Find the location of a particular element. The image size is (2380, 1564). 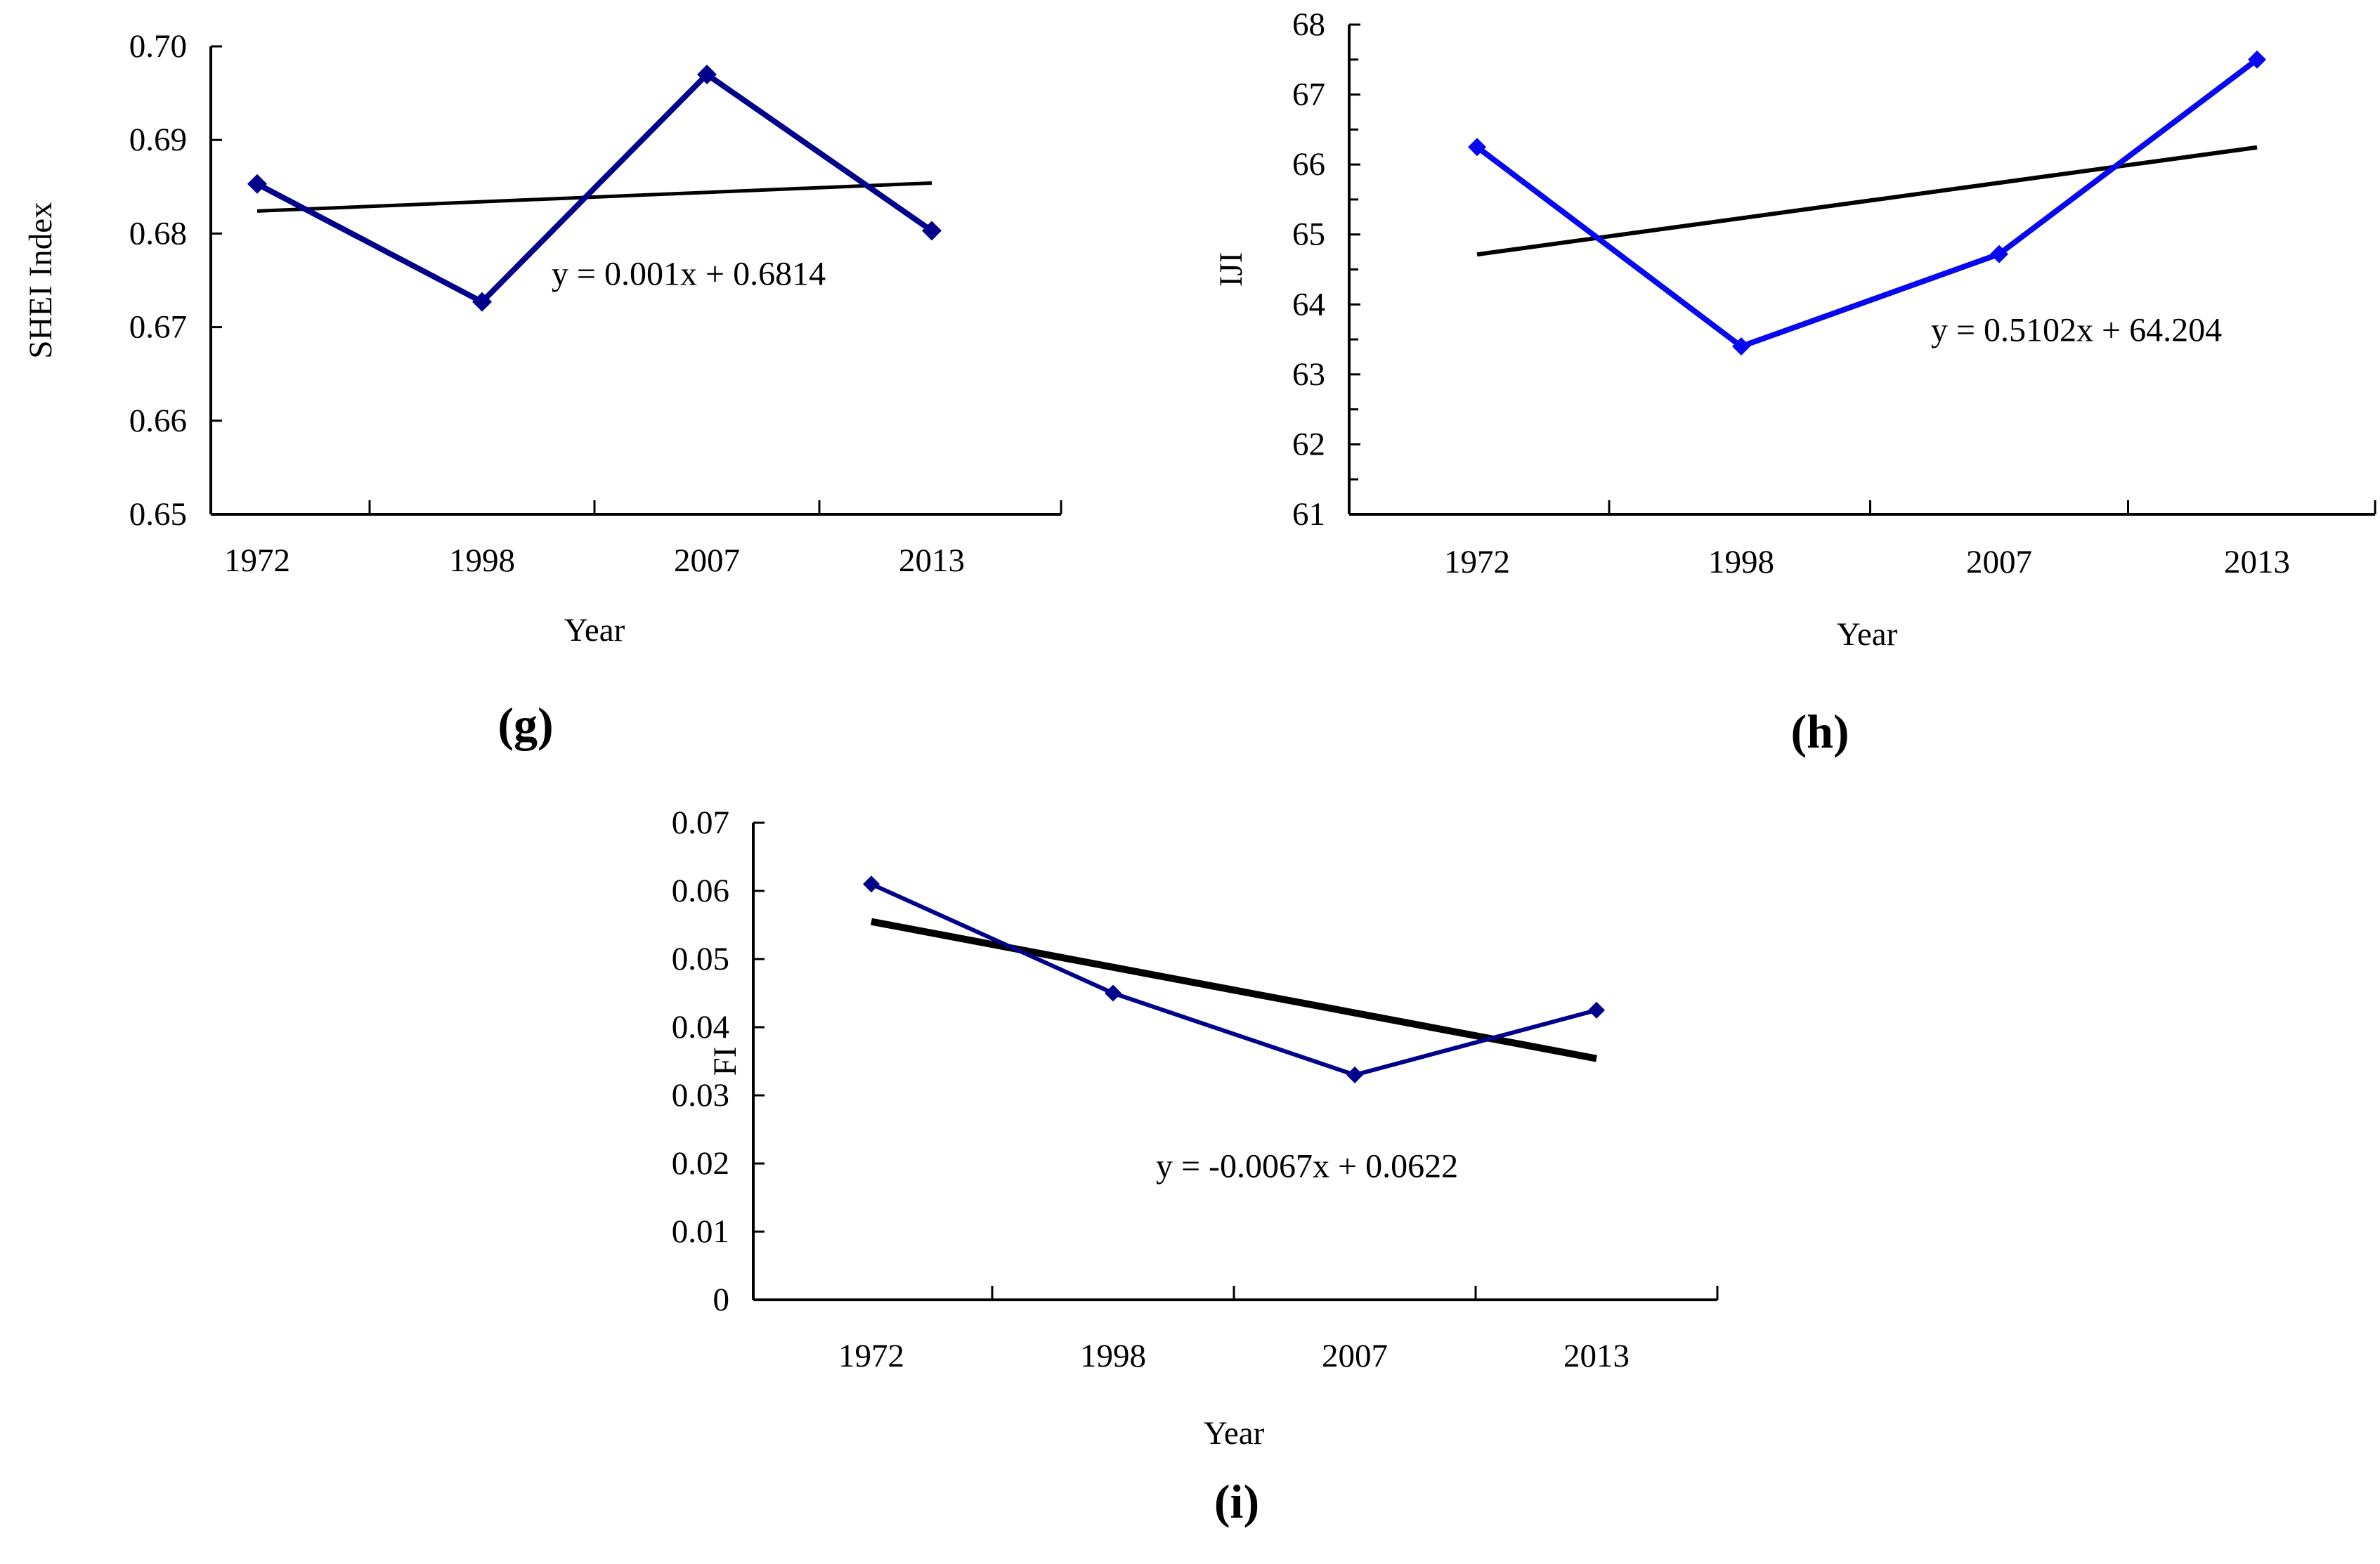

y-tick-label: 66 is located at coordinates (1308, 164).